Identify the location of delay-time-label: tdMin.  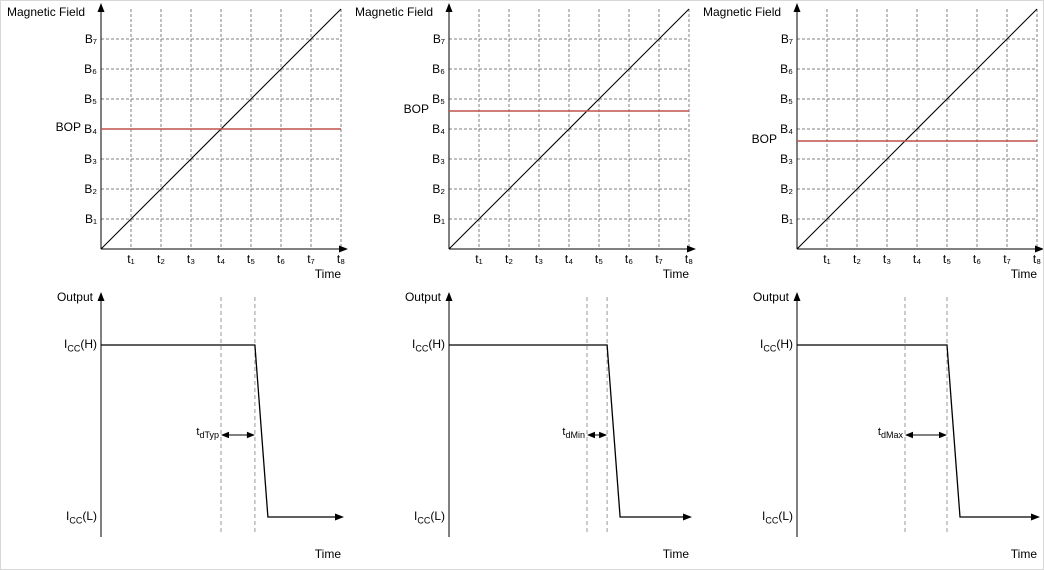
(573, 433).